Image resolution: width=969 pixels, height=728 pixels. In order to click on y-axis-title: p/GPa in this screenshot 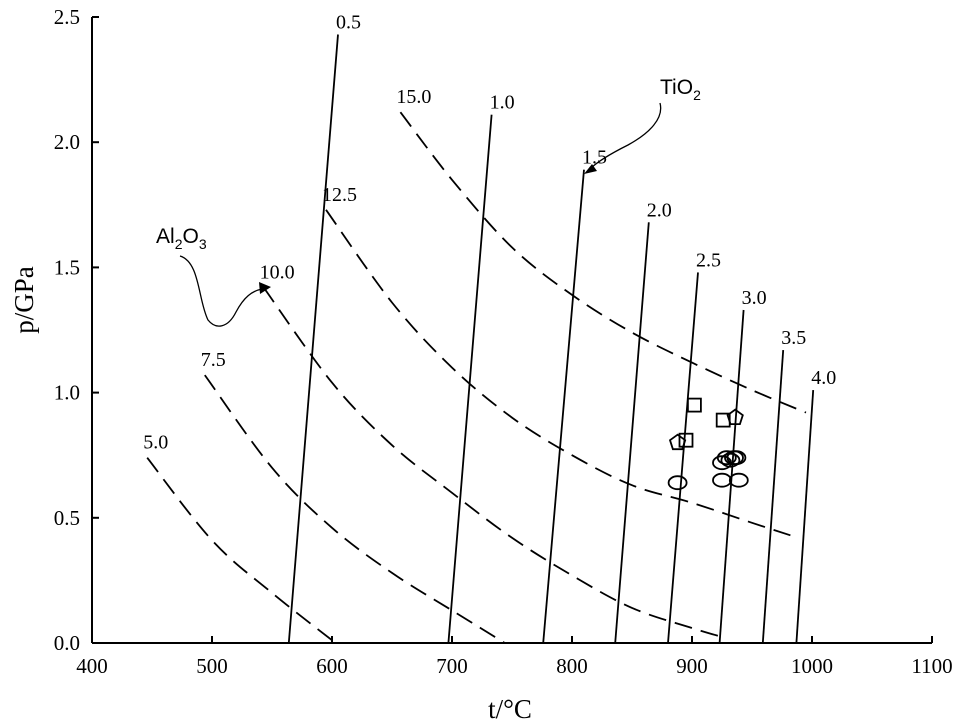, I will do `click(24, 300)`.